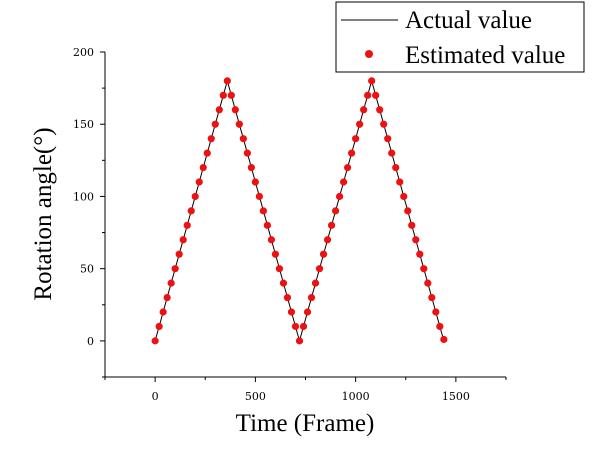 This screenshot has height=454, width=592. Describe the element at coordinates (468, 20) in the screenshot. I see `legend-label-actual: Actual value` at that location.